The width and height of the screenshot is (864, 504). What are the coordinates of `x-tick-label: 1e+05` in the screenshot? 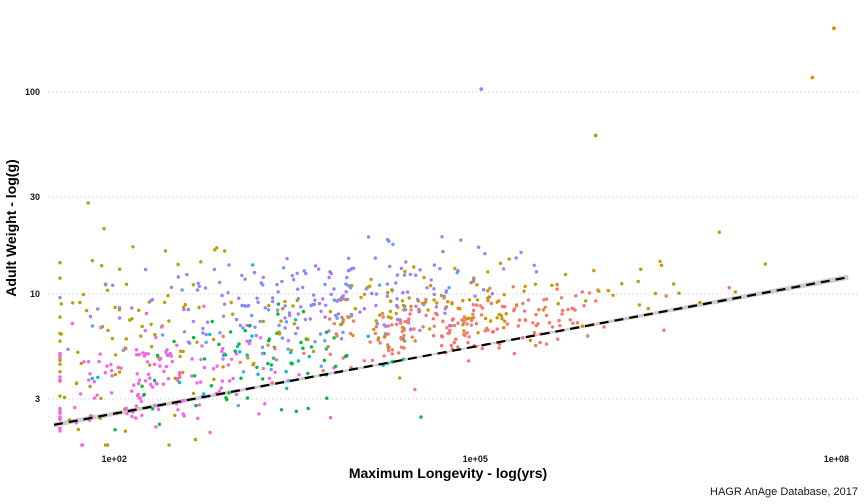 It's located at (475, 459).